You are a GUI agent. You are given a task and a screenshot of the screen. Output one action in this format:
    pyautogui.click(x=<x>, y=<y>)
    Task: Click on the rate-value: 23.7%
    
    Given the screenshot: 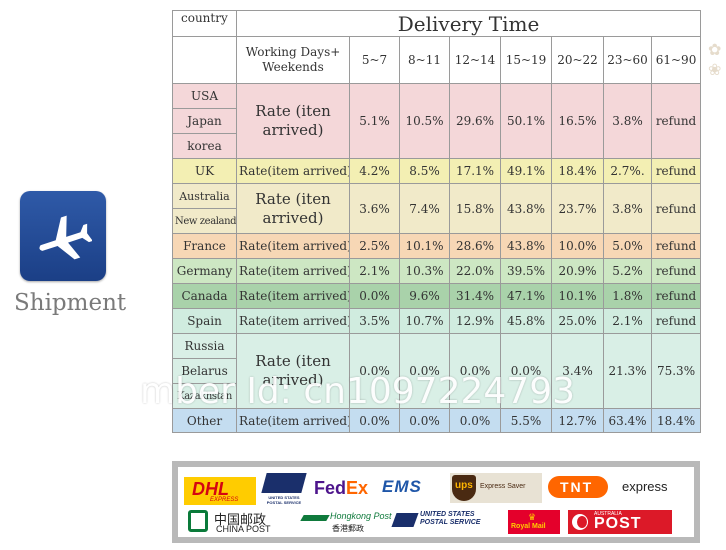 What is the action you would take?
    pyautogui.click(x=577, y=208)
    